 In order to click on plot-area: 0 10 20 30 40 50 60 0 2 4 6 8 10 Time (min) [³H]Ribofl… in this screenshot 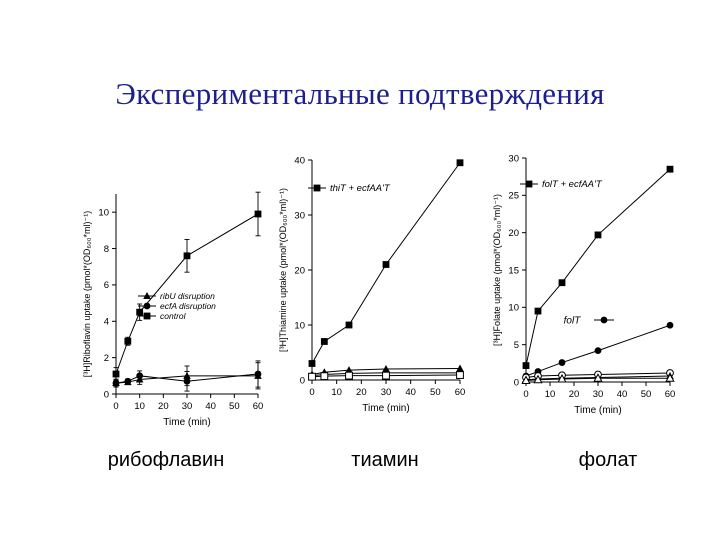, I will do `click(173, 309)`.